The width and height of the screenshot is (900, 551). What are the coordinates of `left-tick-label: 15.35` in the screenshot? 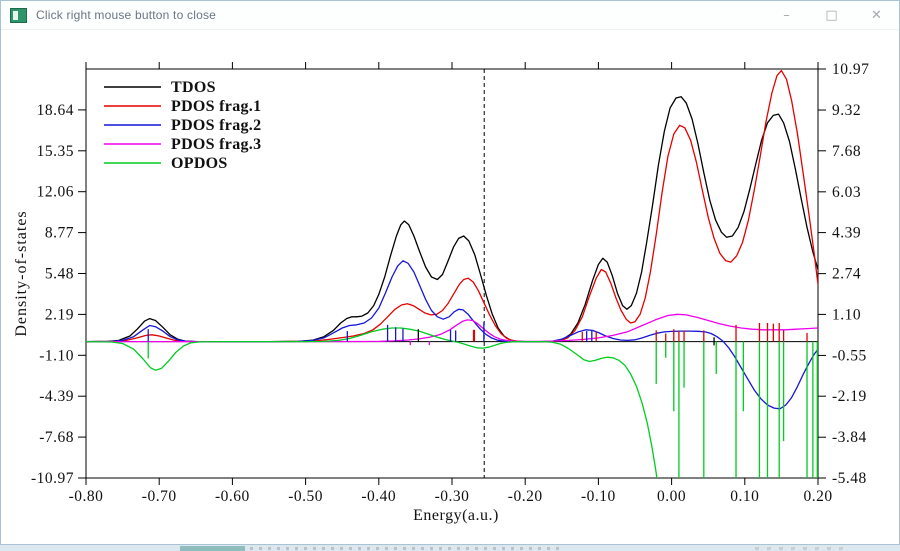 It's located at (55, 151).